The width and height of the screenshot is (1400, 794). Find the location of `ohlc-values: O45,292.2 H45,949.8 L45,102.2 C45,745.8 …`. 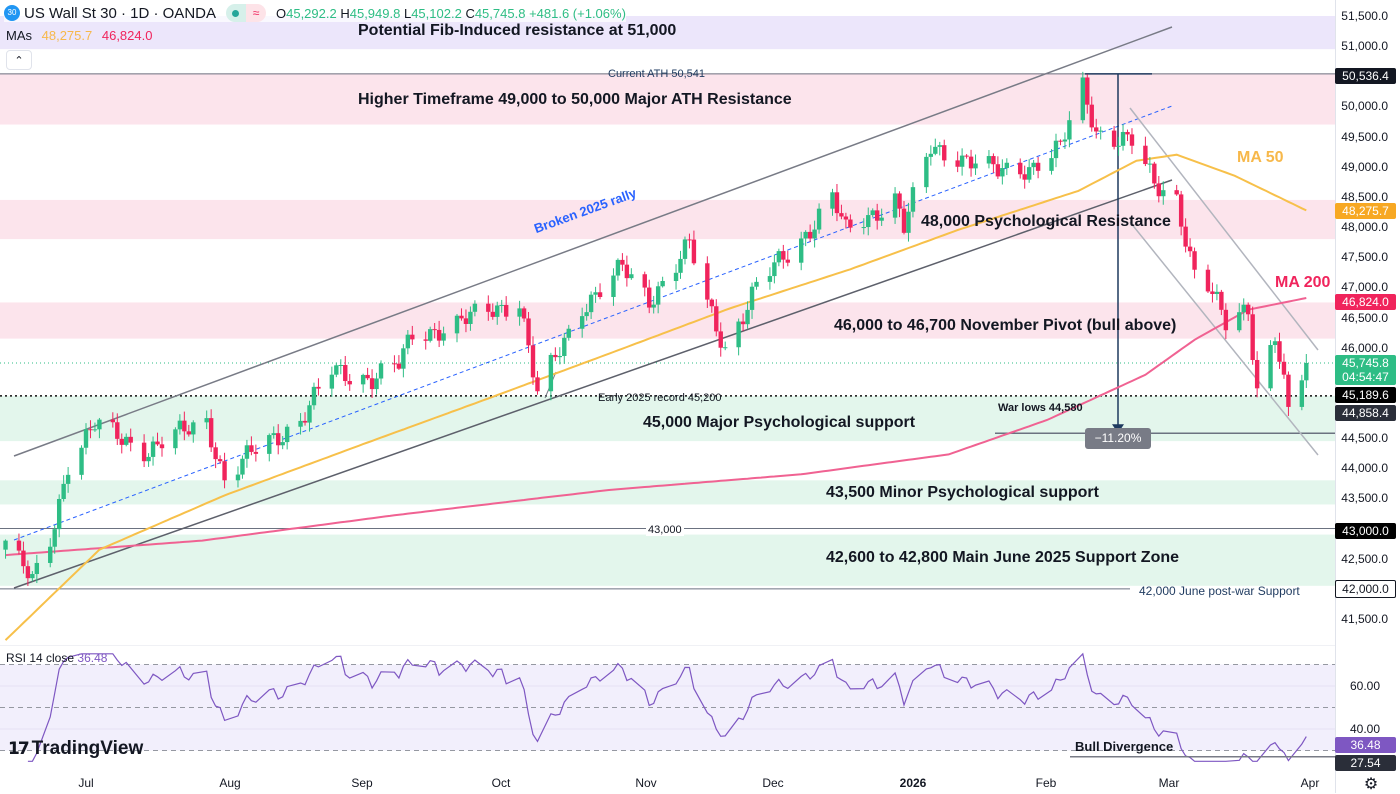

ohlc-values: O45,292.2 H45,949.8 L45,102.2 C45,745.8 … is located at coordinates (450, 13).